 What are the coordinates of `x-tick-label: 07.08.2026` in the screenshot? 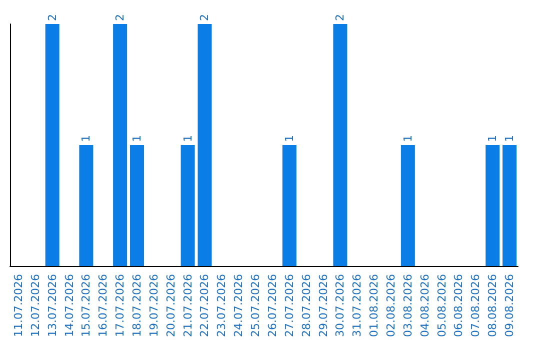 It's located at (475, 306).